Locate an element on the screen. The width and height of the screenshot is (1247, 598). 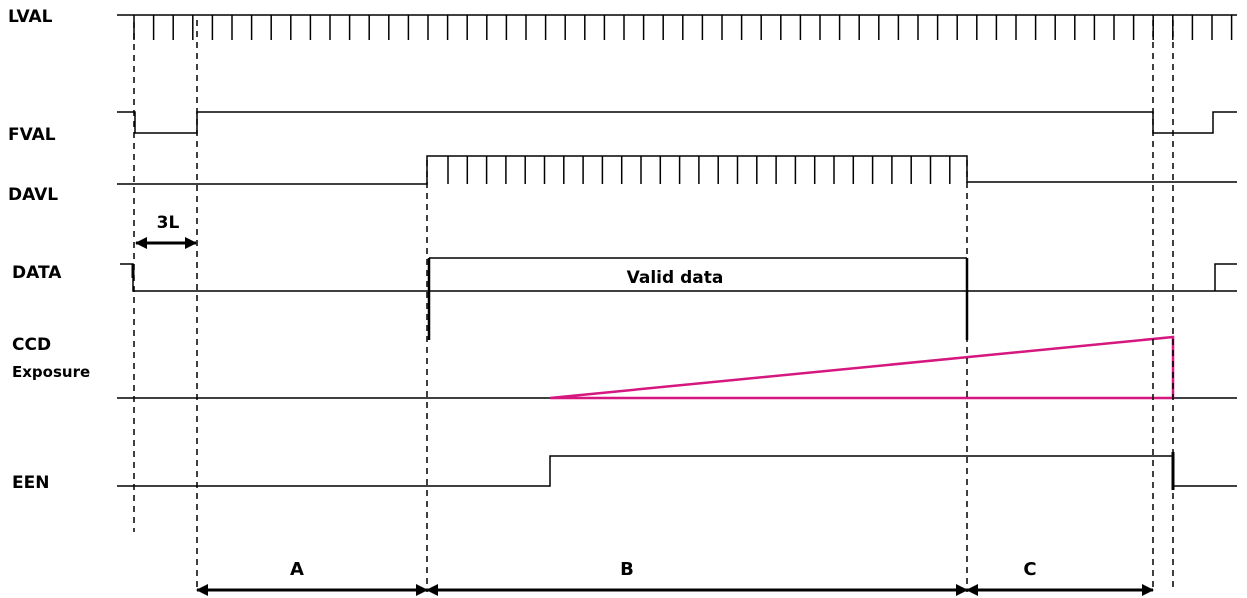
ccd-label: CCD is located at coordinates (31, 345).